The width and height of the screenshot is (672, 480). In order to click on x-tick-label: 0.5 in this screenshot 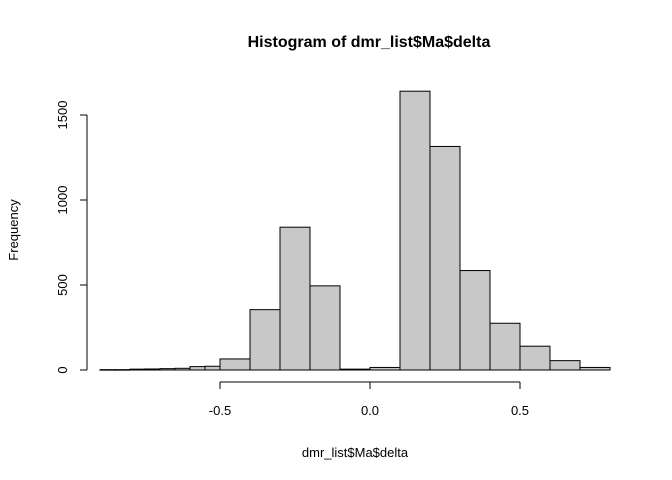, I will do `click(520, 410)`.